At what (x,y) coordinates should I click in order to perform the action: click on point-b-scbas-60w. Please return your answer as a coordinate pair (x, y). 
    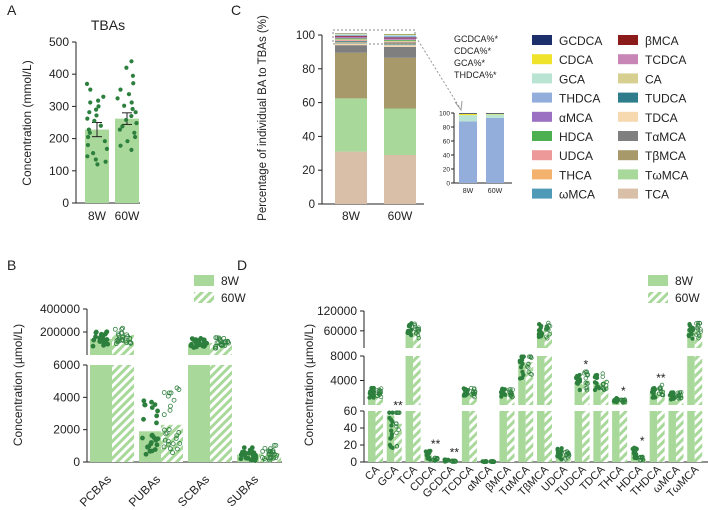
    Looking at the image, I should click on (219, 342).